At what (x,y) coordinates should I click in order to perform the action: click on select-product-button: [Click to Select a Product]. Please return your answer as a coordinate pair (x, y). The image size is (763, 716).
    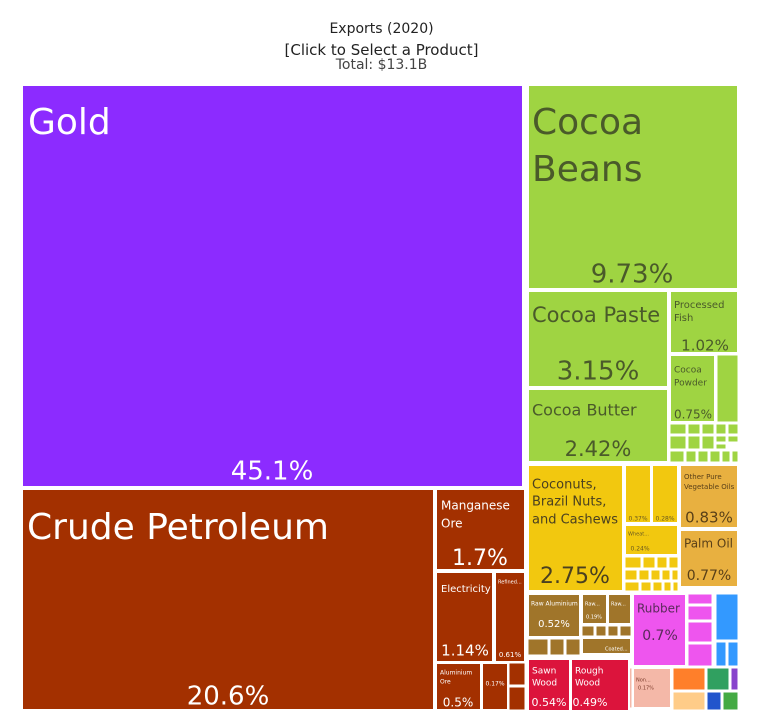
    Looking at the image, I should click on (381, 50).